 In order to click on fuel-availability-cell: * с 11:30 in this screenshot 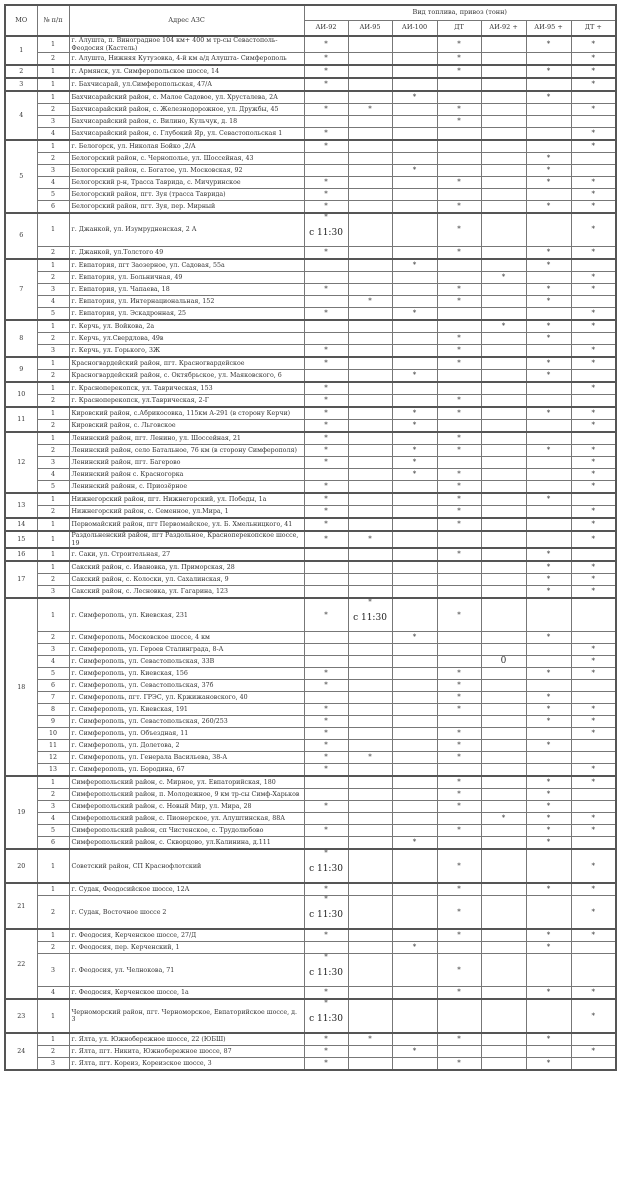, I will do `click(326, 230)`.